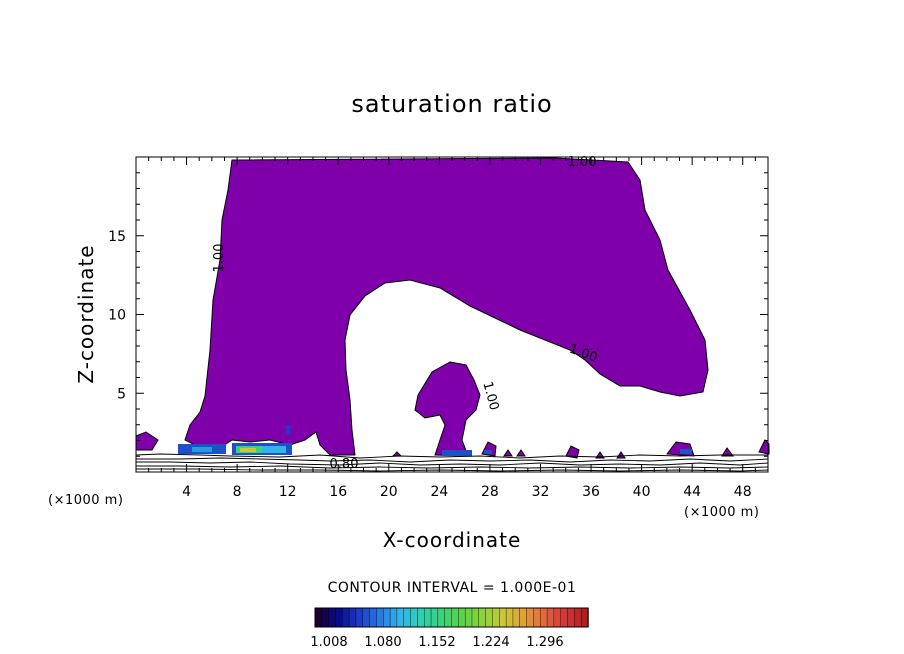  What do you see at coordinates (328, 642) in the screenshot?
I see `colorbar-tick-label: 1.008` at bounding box center [328, 642].